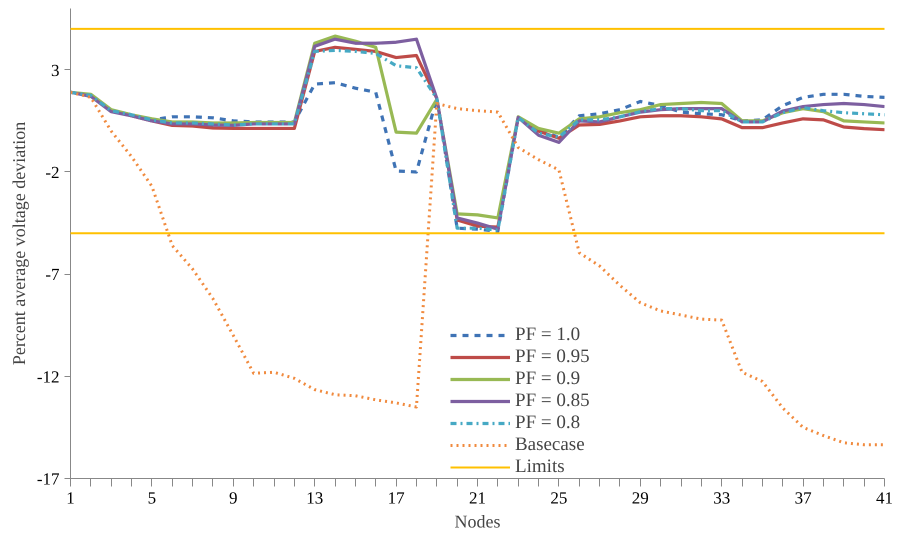  What do you see at coordinates (48, 376) in the screenshot?
I see `y-tick-label: -12` at bounding box center [48, 376].